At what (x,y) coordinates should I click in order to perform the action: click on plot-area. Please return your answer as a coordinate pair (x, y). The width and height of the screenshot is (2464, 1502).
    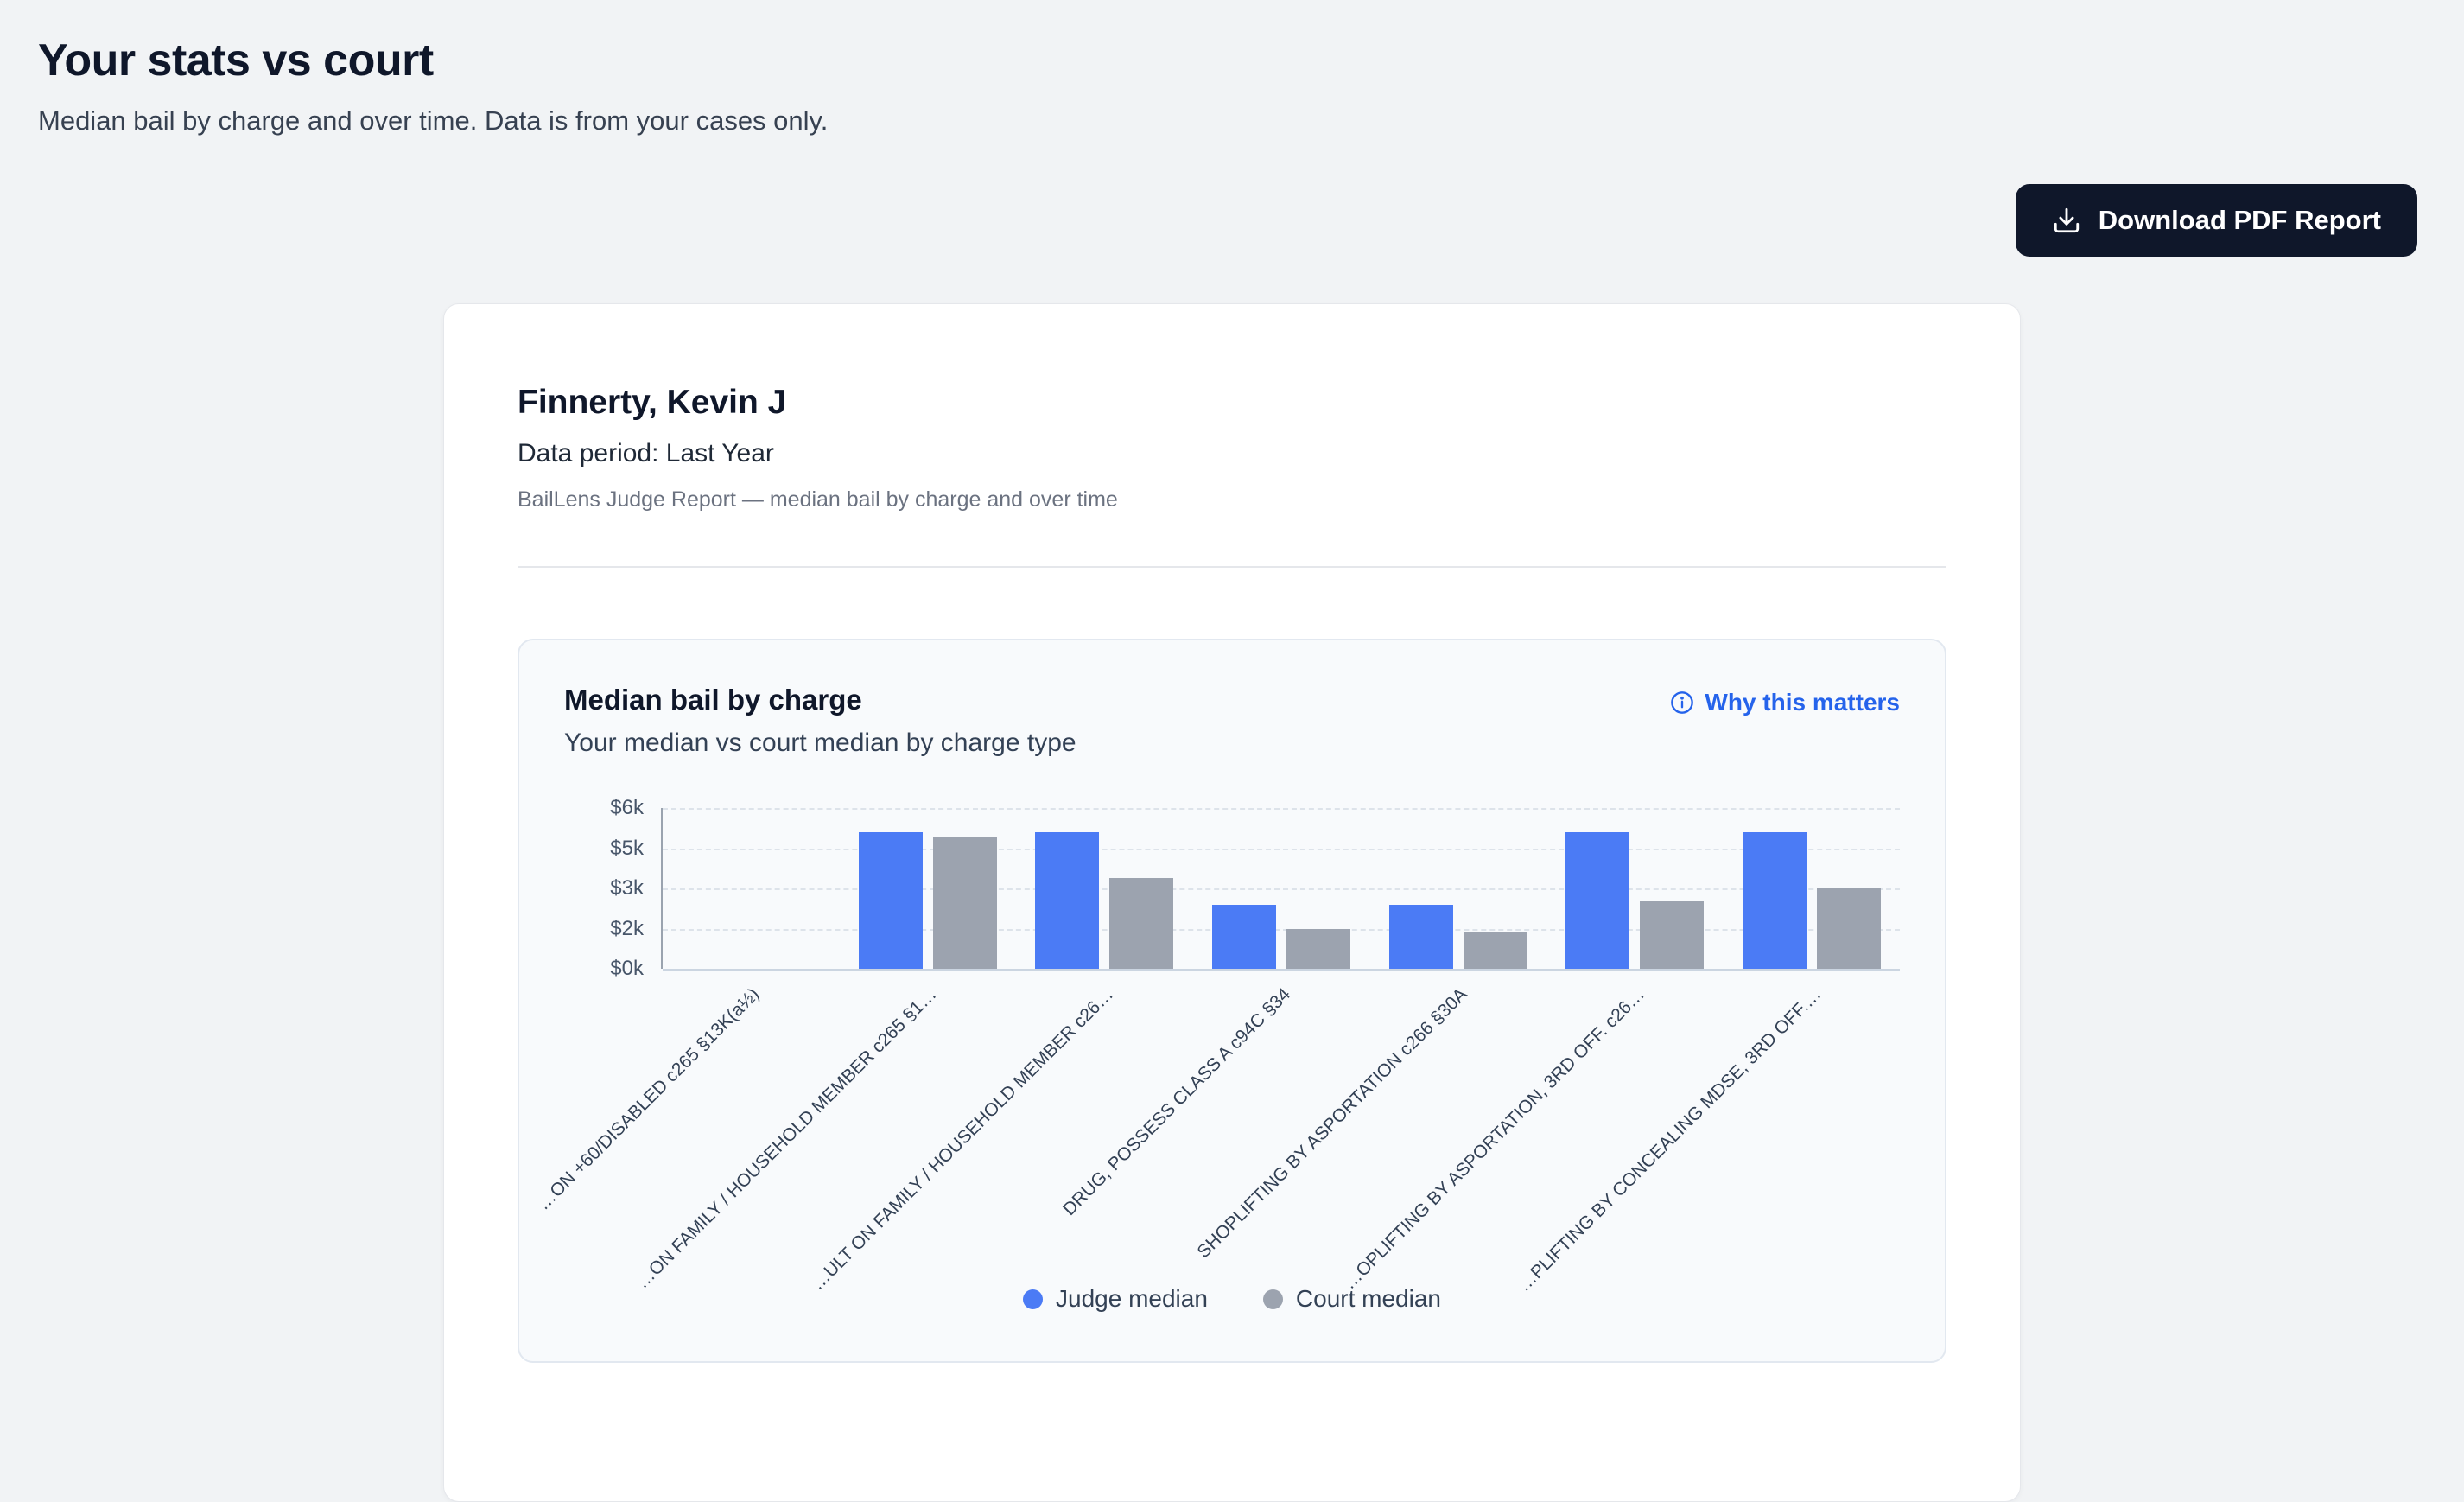
    Looking at the image, I should click on (1280, 889).